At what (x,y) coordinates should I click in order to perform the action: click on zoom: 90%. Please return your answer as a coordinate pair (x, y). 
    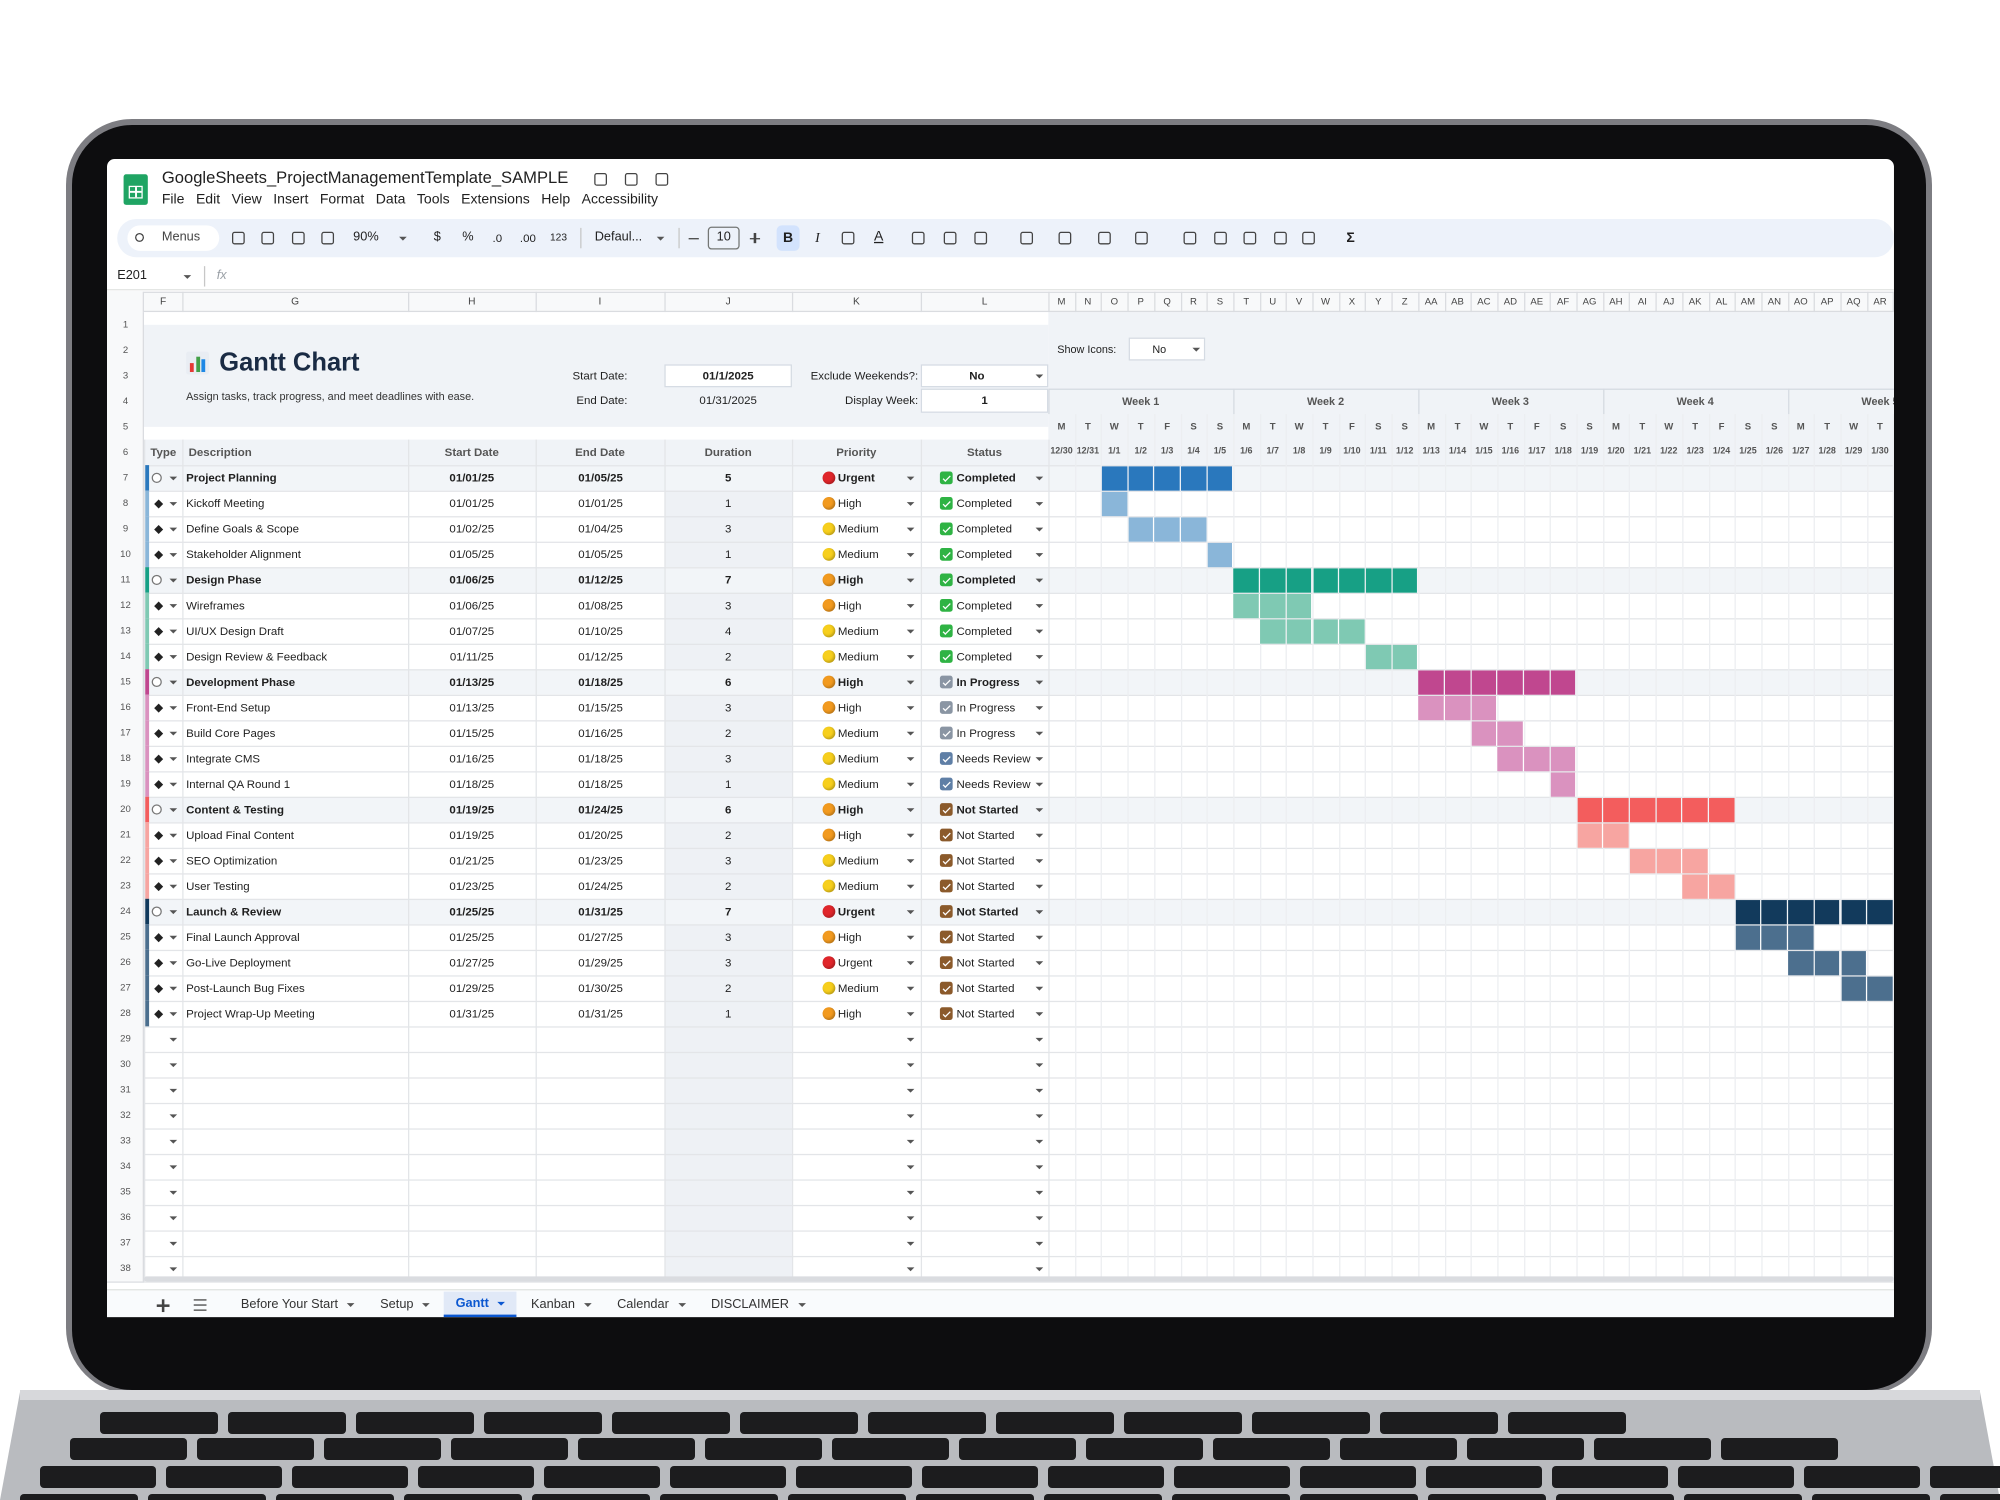
    Looking at the image, I should click on (366, 237).